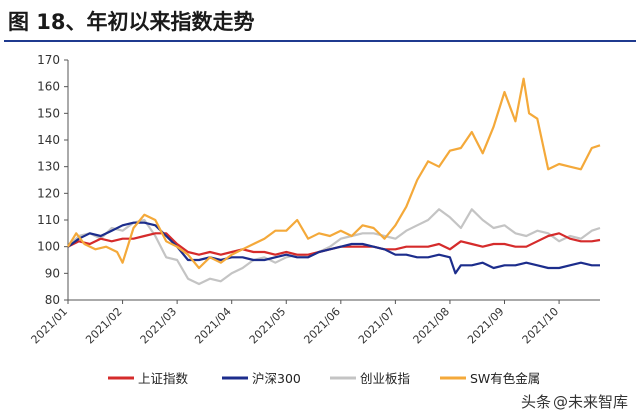 Image resolution: width=640 pixels, height=418 pixels. Describe the element at coordinates (163, 378) in the screenshot. I see `legend-label: 上证指数` at that location.